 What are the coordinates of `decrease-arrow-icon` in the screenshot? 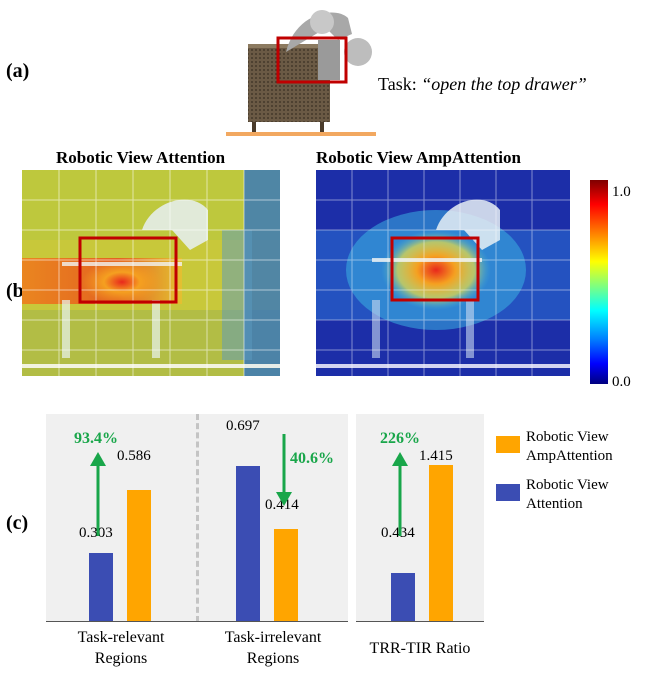 It's located at (284, 470).